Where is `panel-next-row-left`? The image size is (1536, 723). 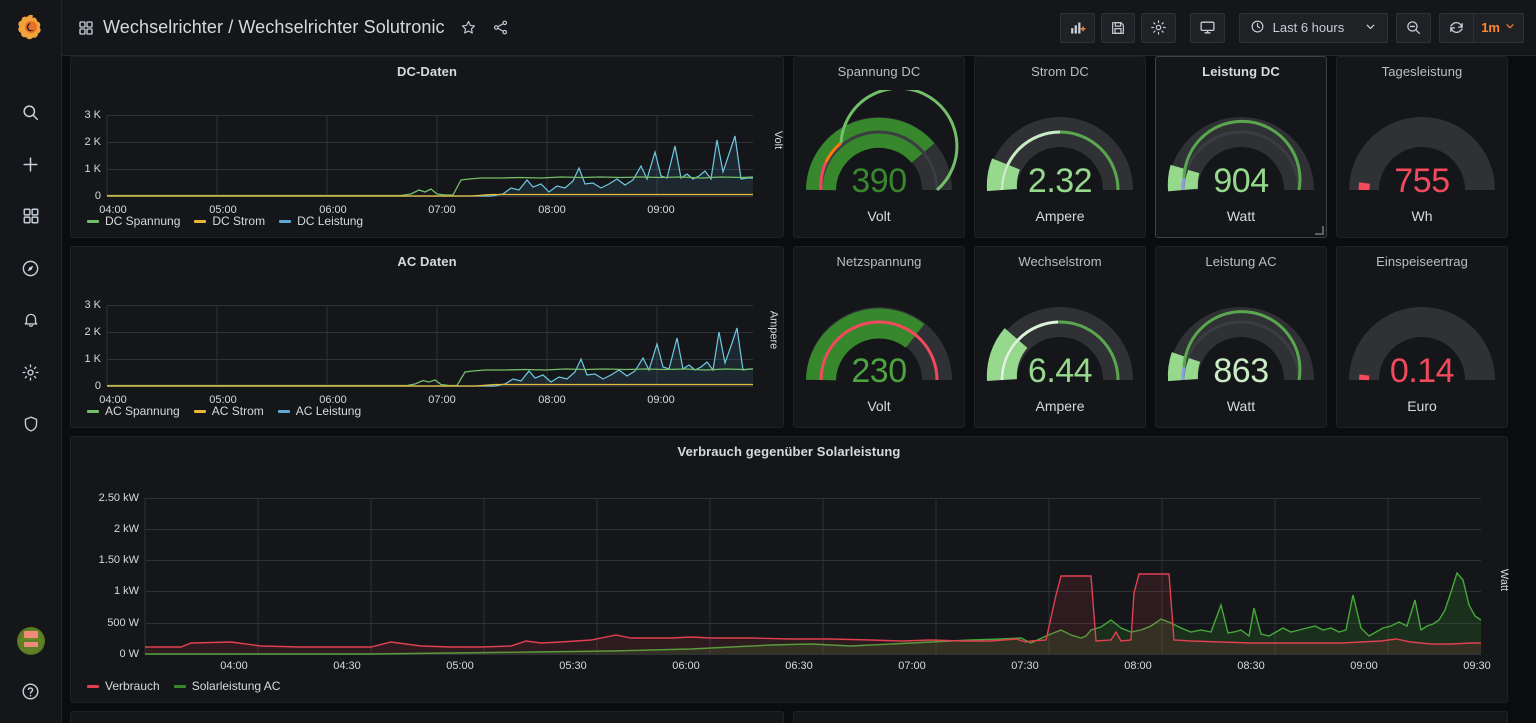 panel-next-row-left is located at coordinates (427, 717).